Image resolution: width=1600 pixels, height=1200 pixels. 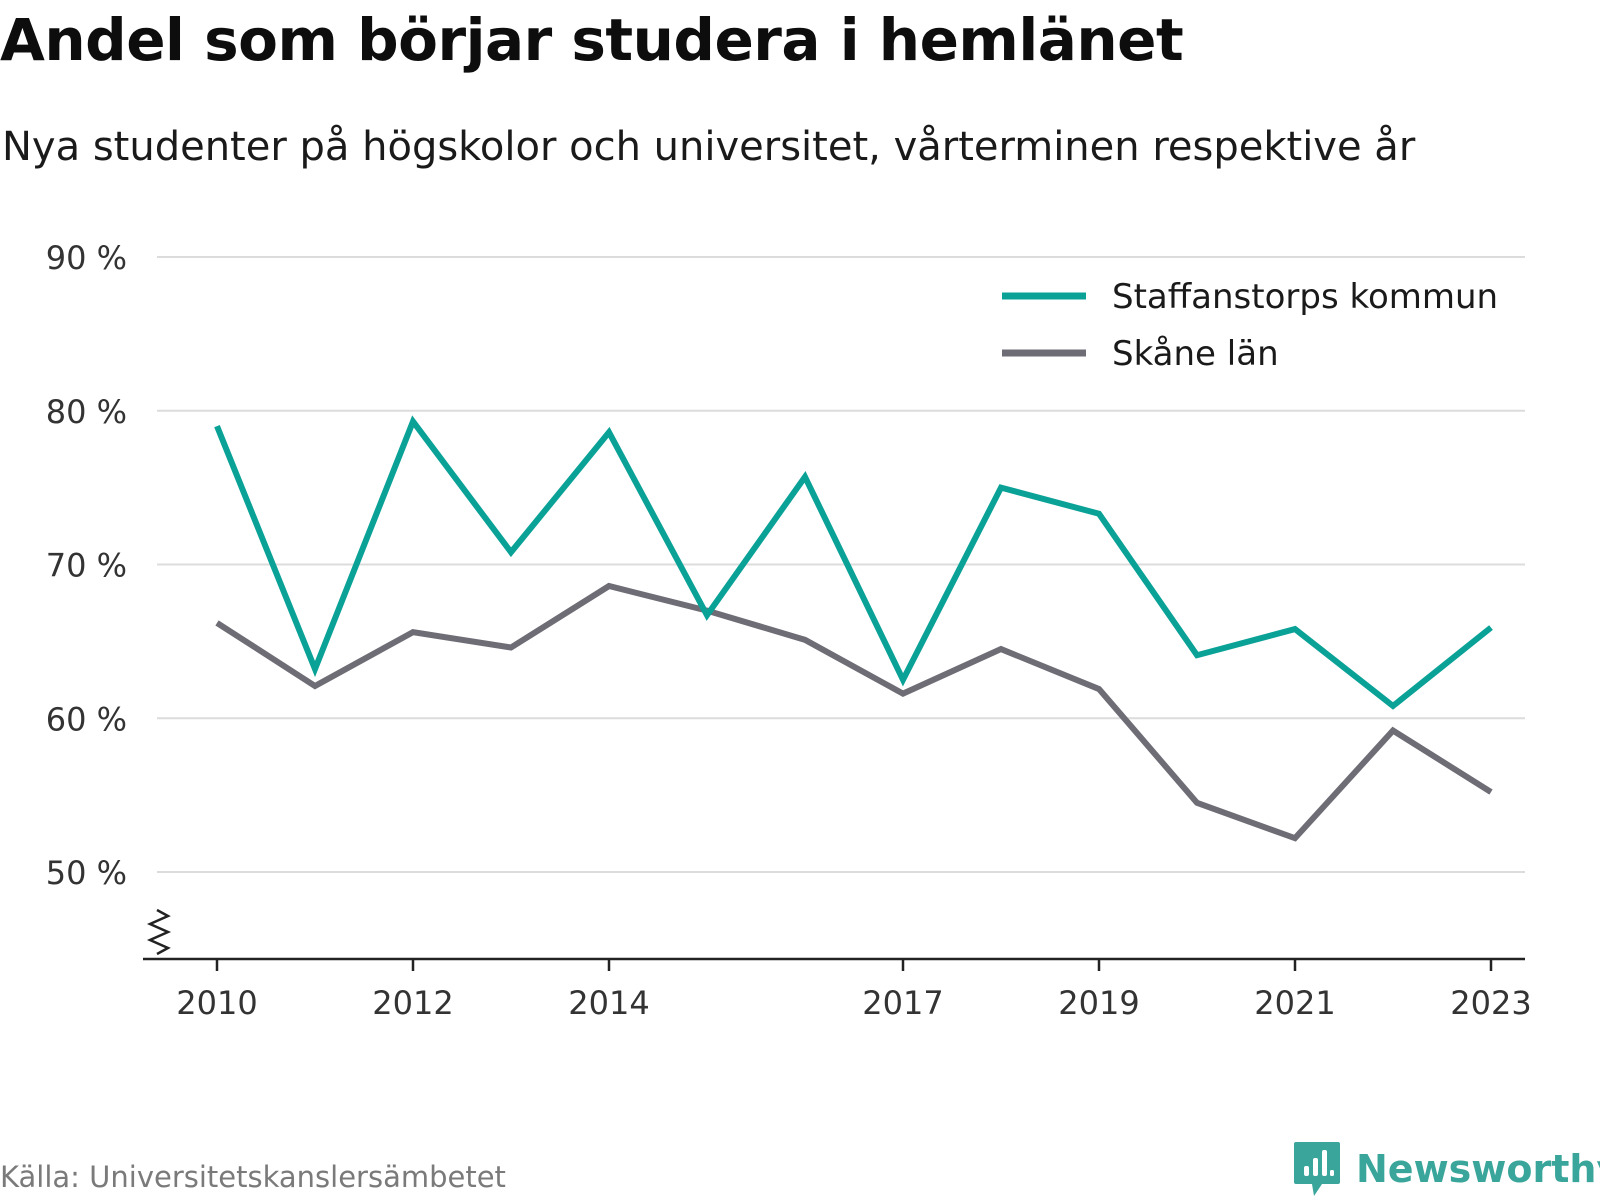 I want to click on brand: Newsworthy, so click(x=1446, y=1169).